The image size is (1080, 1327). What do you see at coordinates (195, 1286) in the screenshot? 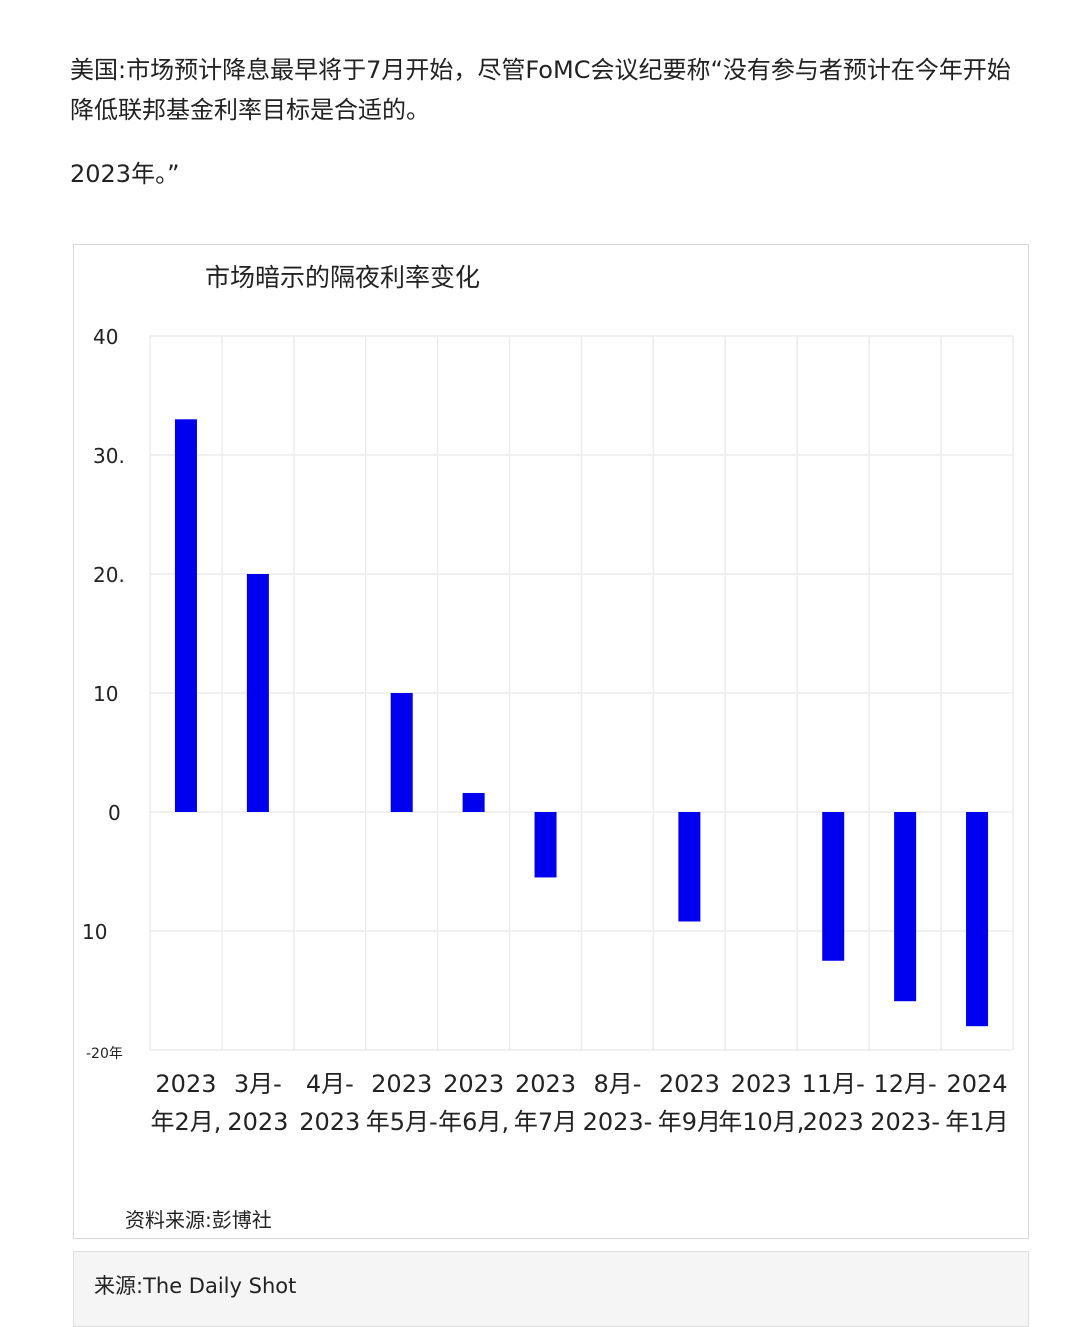
I see `footer-source: 来源:The Daily Shot` at bounding box center [195, 1286].